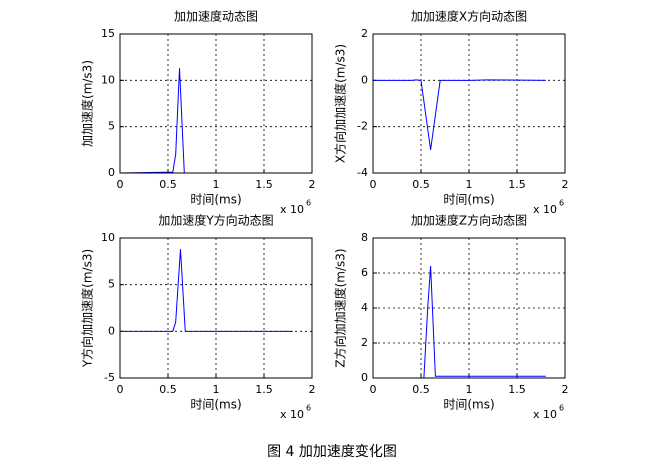 Image resolution: width=664 pixels, height=468 pixels. What do you see at coordinates (362, 172) in the screenshot?
I see `y-tick-label: -4` at bounding box center [362, 172].